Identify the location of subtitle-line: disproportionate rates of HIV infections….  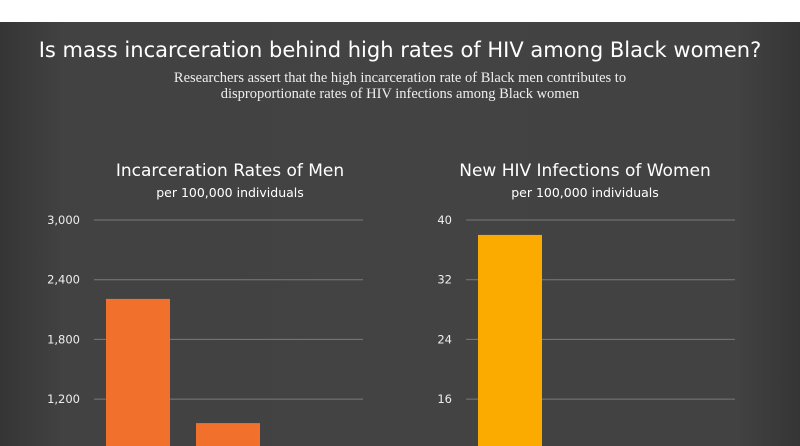
(400, 94).